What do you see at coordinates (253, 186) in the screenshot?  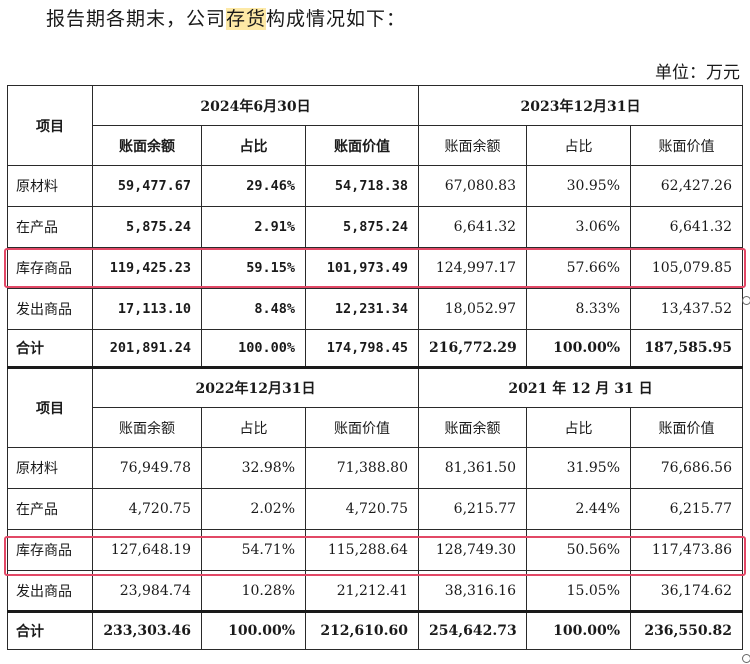 I see `value-cell: 29.46%` at bounding box center [253, 186].